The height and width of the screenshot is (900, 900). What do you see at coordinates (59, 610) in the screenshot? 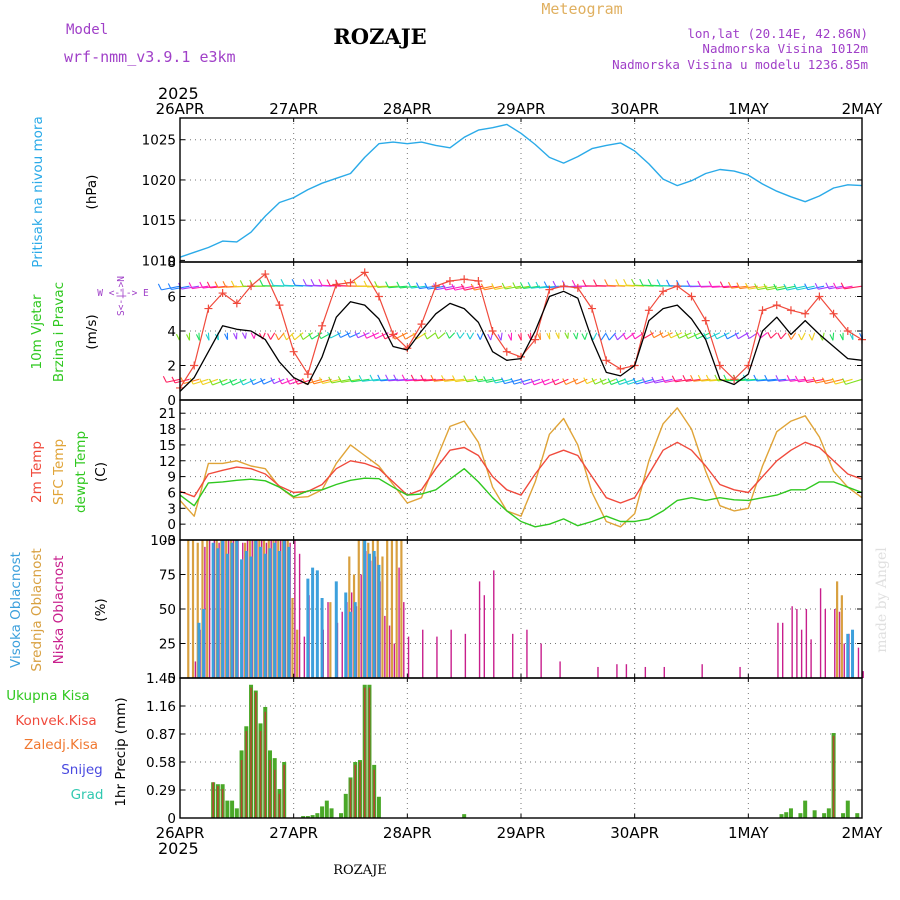
I see `cloud-title-3: Niska Oblacnost` at bounding box center [59, 610].